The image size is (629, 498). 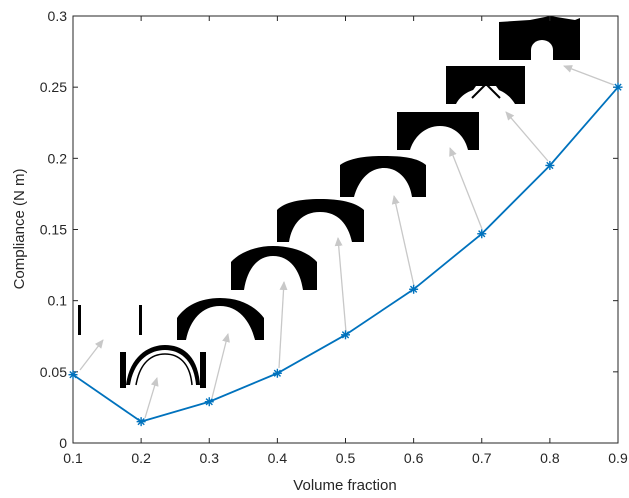 What do you see at coordinates (485, 85) in the screenshot?
I see `topology-image-0.8` at bounding box center [485, 85].